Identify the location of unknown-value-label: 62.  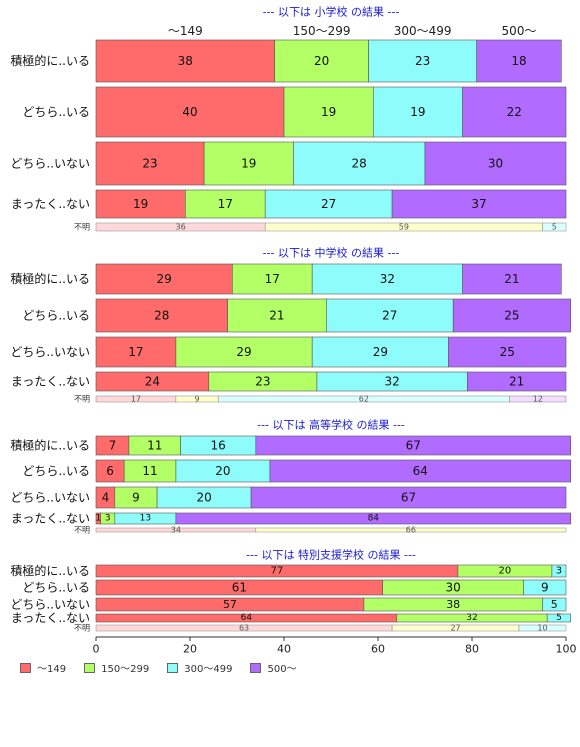
(364, 399).